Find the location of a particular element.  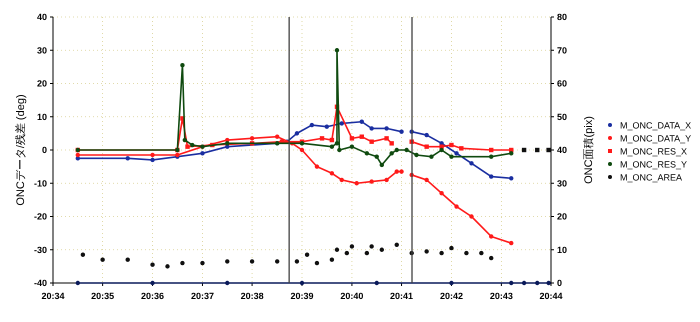

x-tick-label: 20:39 is located at coordinates (302, 296).